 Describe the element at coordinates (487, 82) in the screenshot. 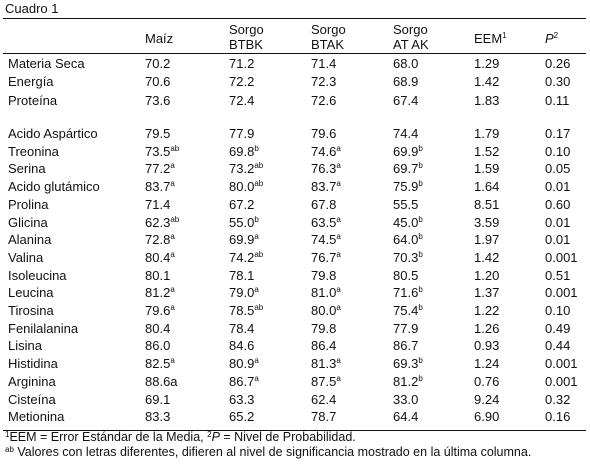

I see `cell-eem: 1.42` at that location.